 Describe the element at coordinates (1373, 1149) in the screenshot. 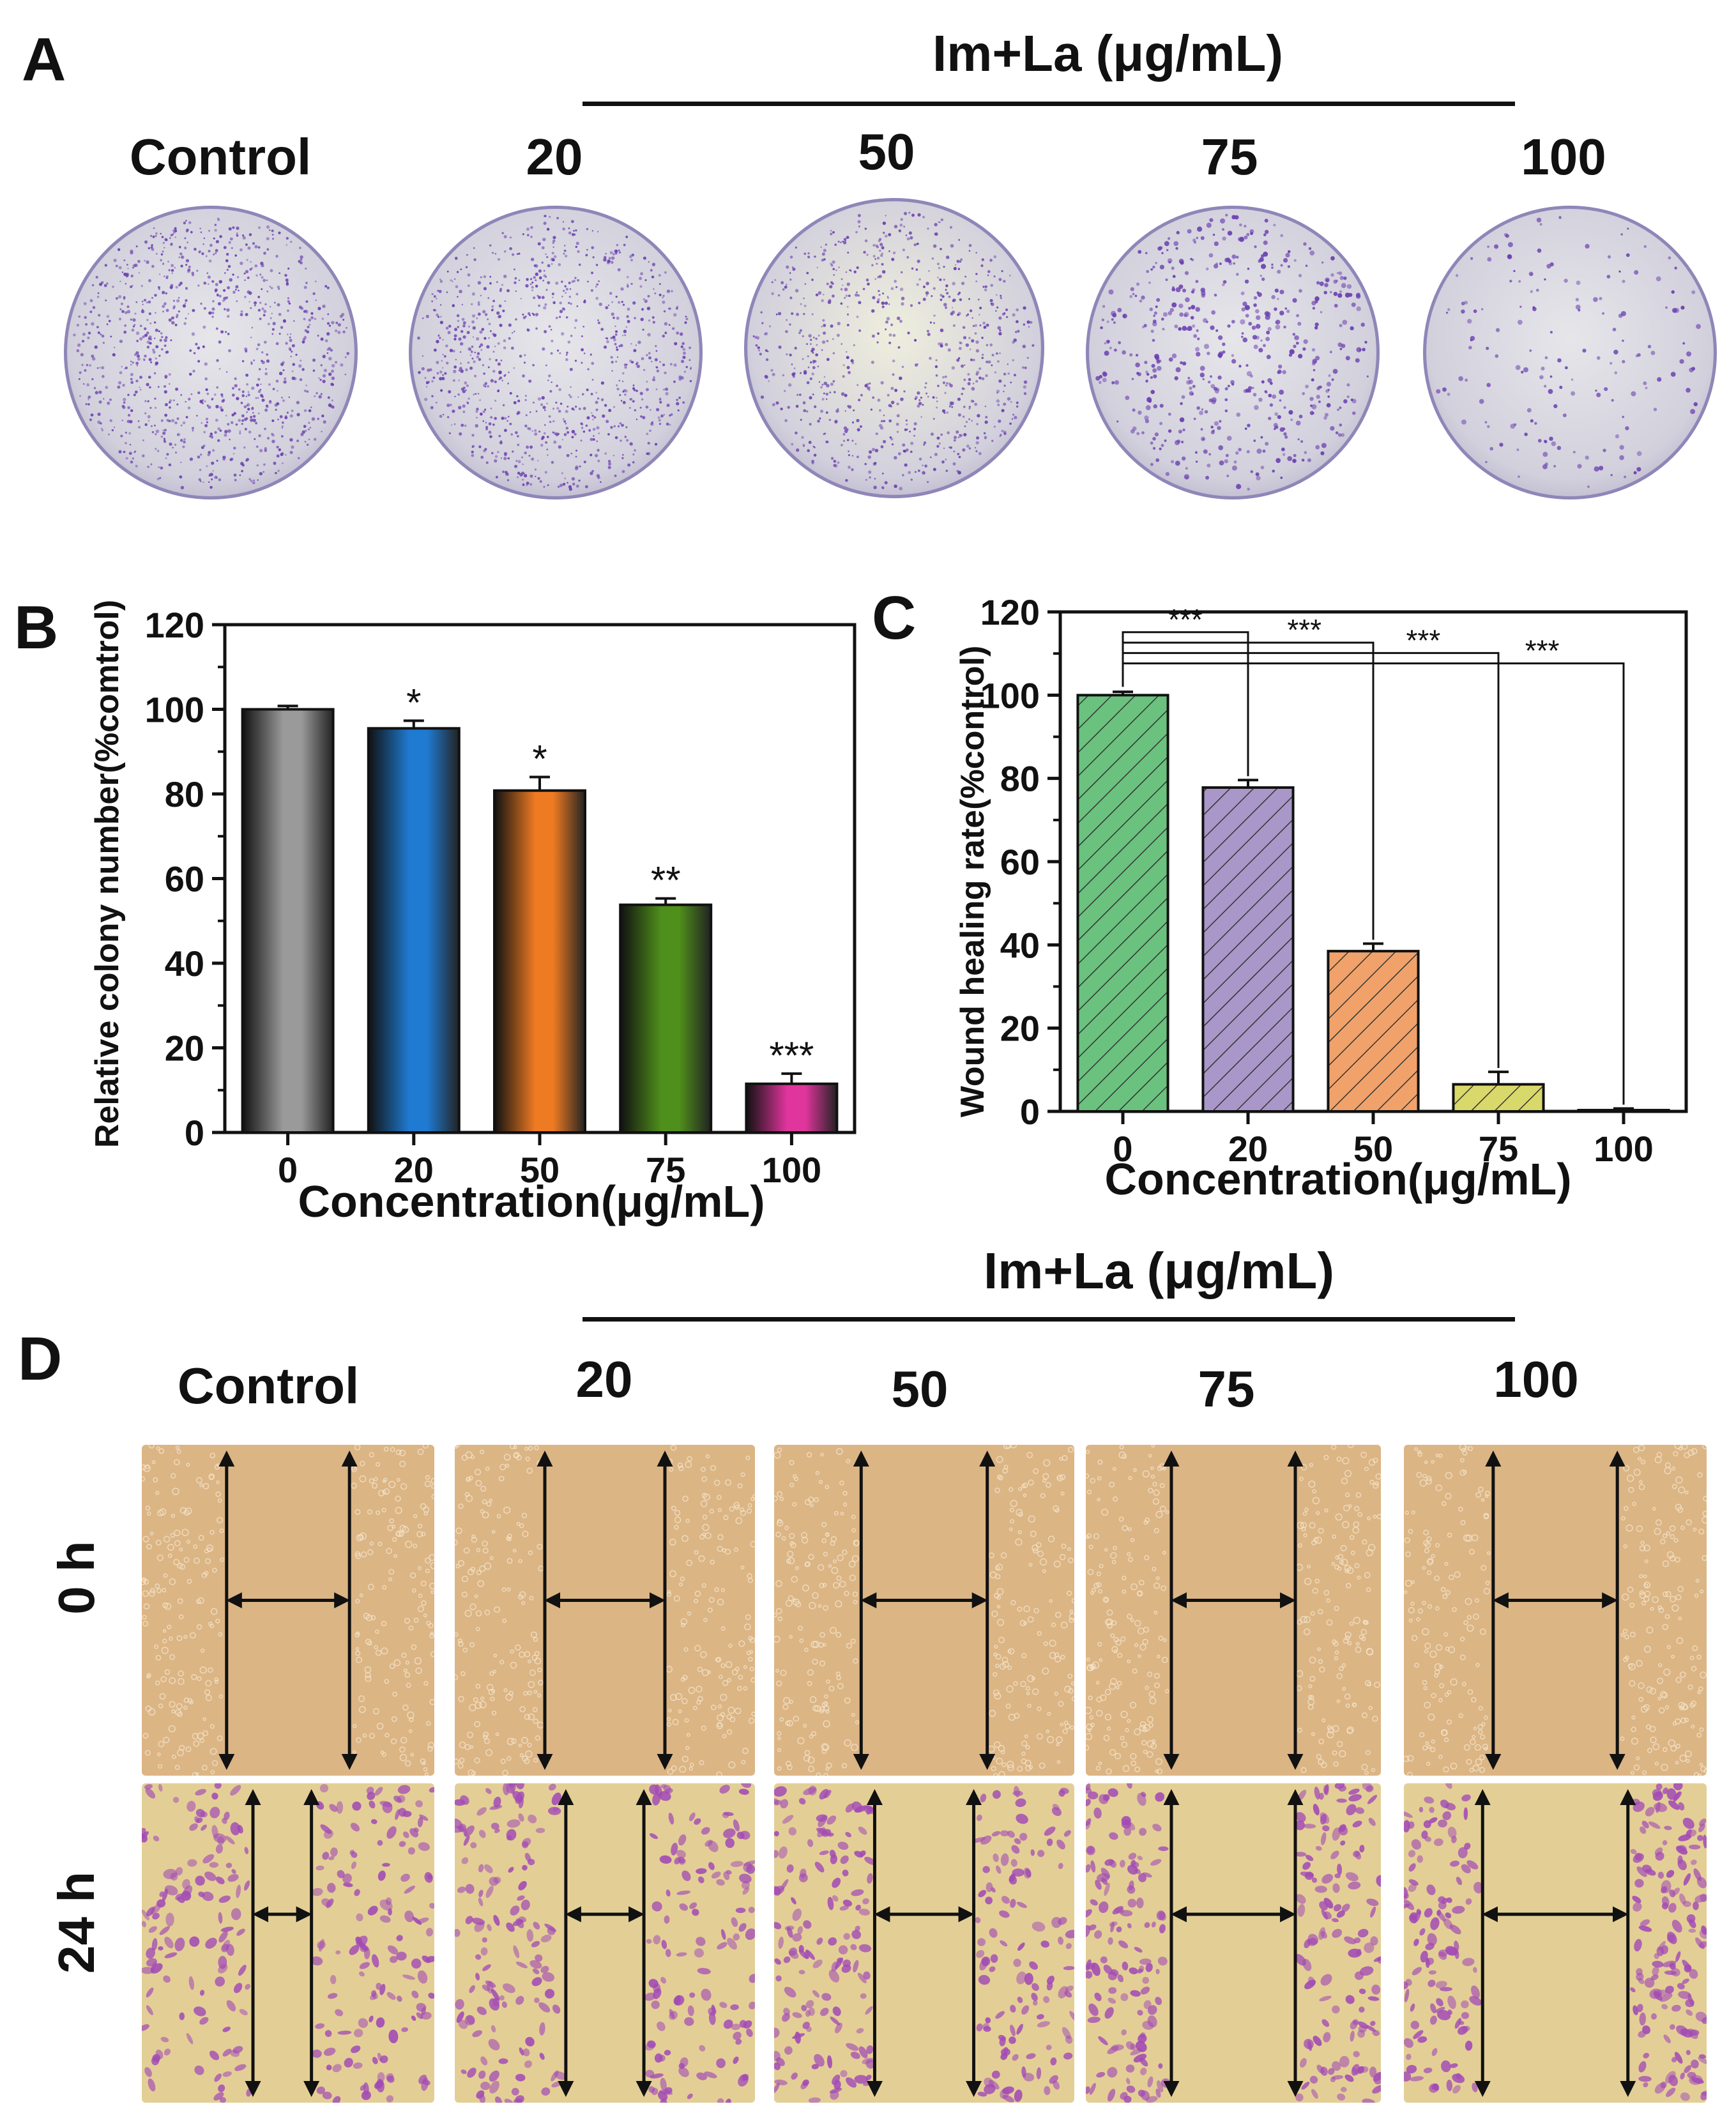

I see `chart-C-xtick-label-50: 50` at that location.